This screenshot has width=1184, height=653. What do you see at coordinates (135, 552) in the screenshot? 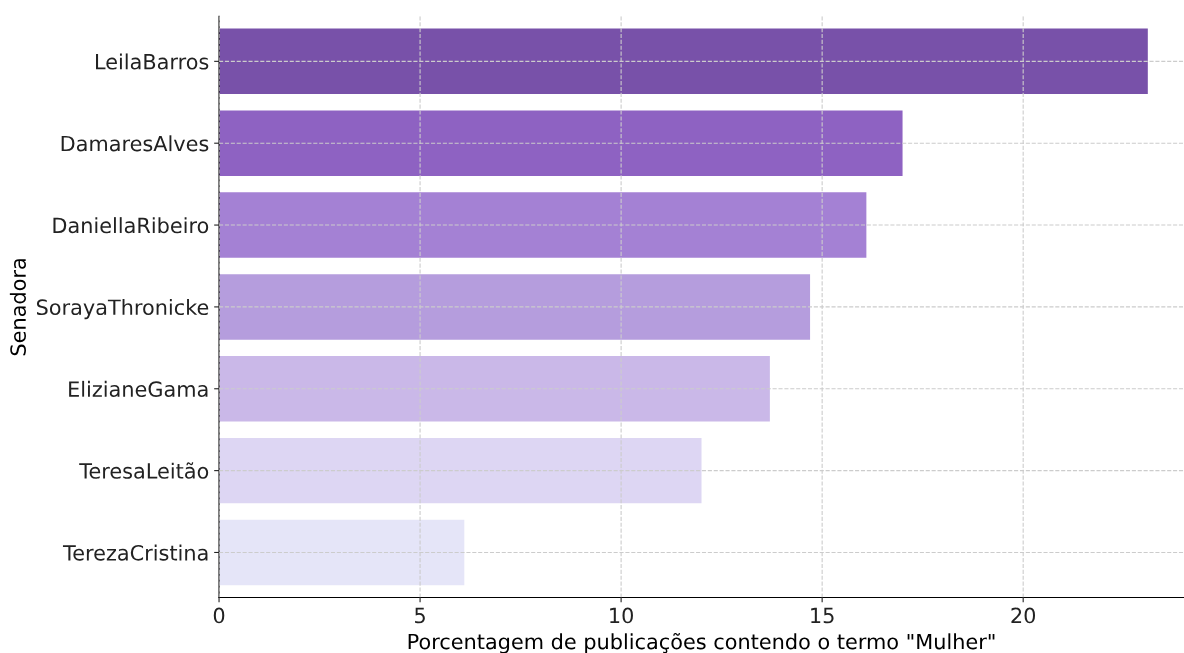
I see `y-tick-label: TerezaCristina` at bounding box center [135, 552].